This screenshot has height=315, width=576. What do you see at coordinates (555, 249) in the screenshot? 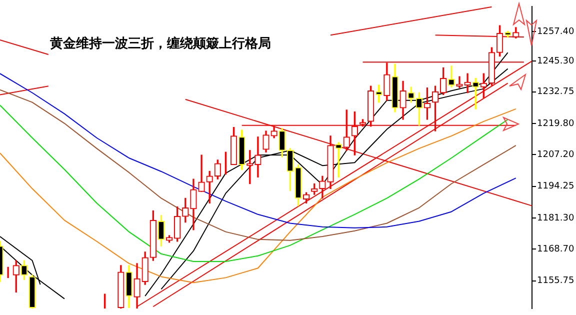
I see `y-tick-label: 1168.70` at bounding box center [555, 249].